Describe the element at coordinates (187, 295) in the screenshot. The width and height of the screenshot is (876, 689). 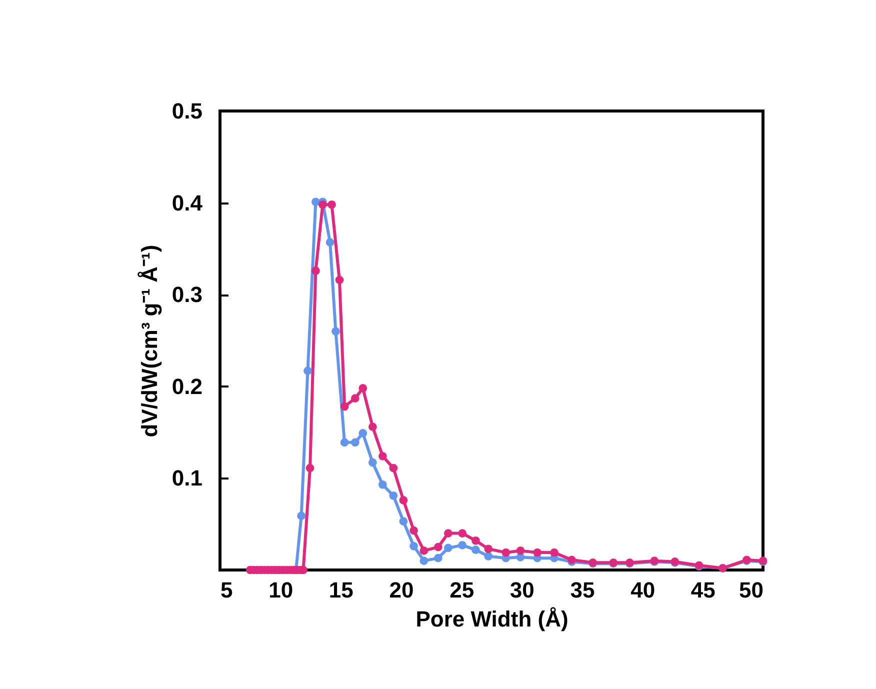
I see `y-tick-label: 0.3` at that location.